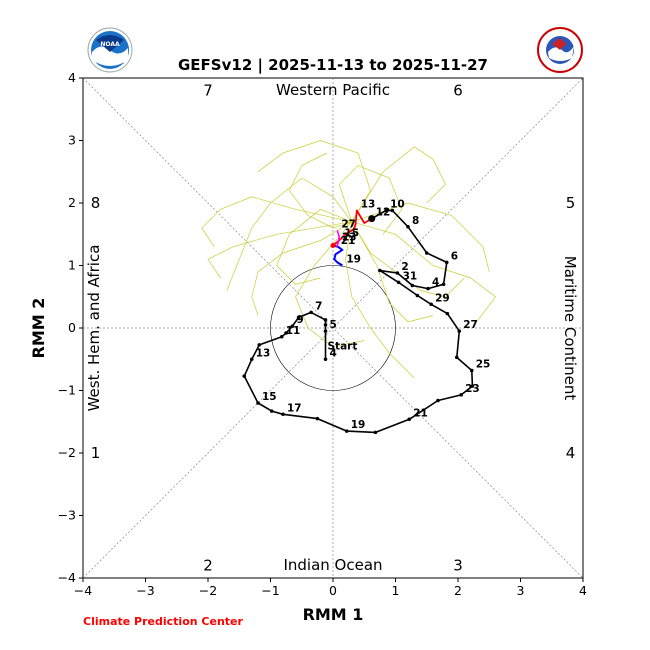 The width and height of the screenshot is (650, 650). Describe the element at coordinates (571, 453) in the screenshot. I see `phase-number: 4` at that location.